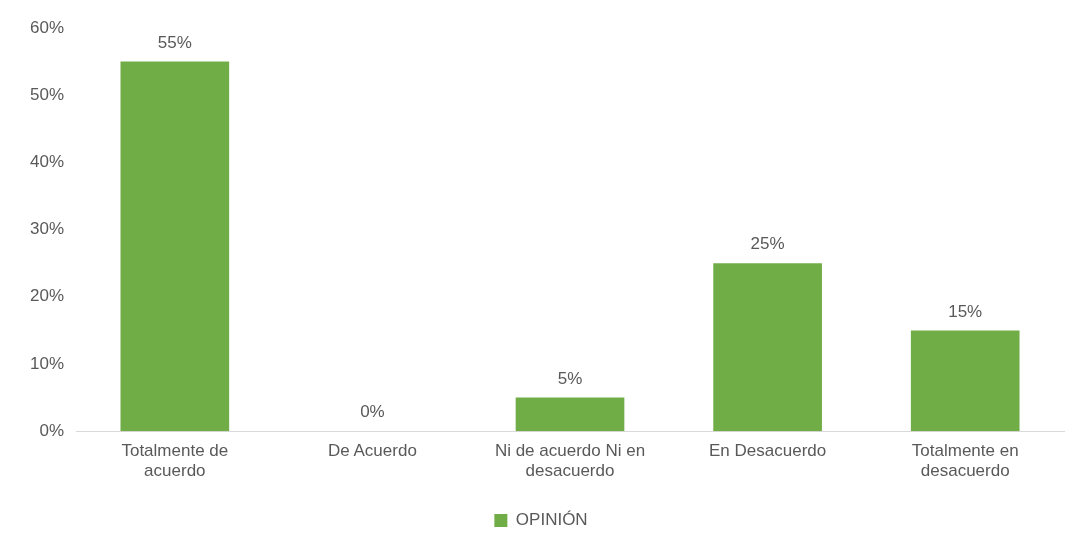 The image size is (1086, 547). I want to click on data-label: 55%, so click(174, 42).